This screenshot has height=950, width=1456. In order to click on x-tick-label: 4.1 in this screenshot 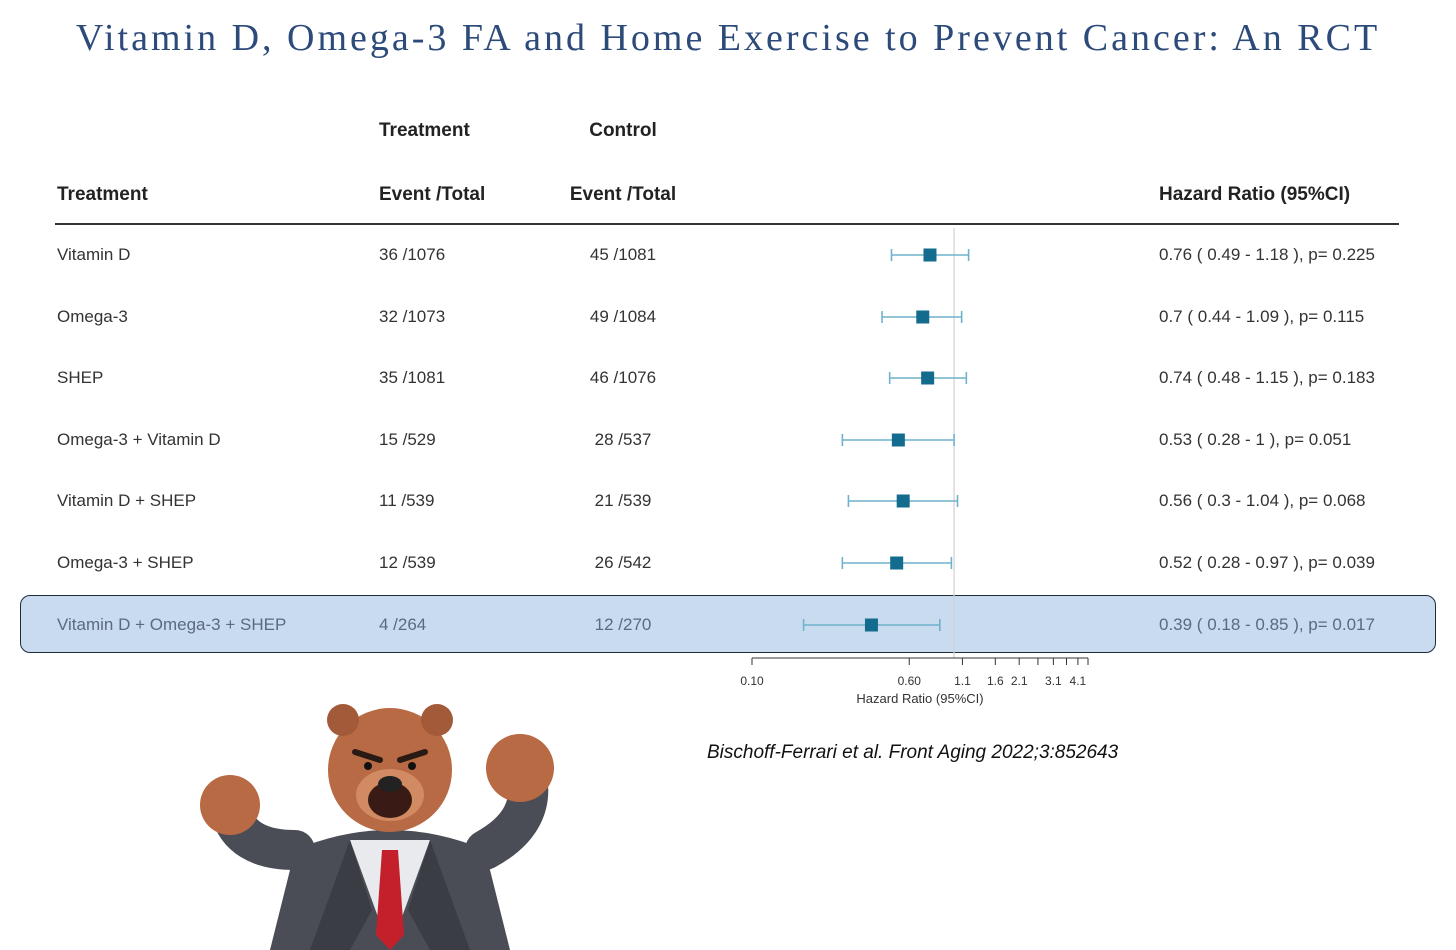, I will do `click(1078, 681)`.